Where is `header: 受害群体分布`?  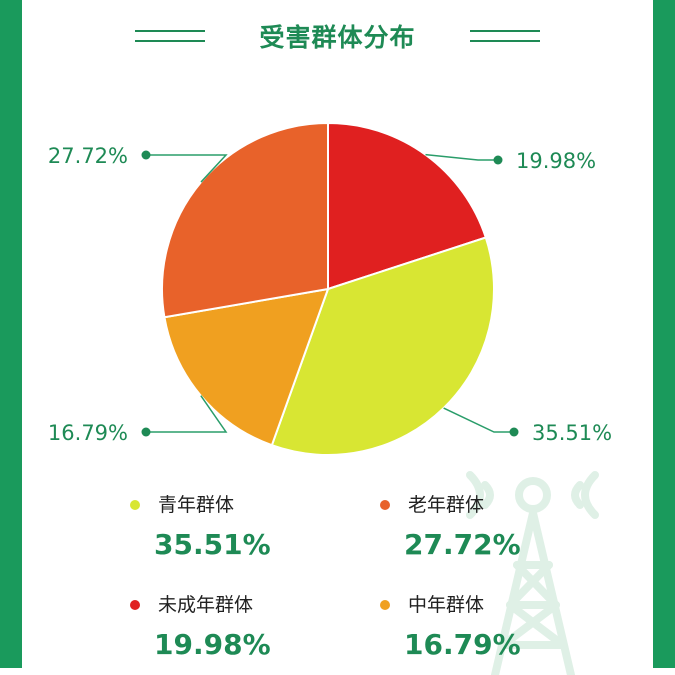
header: 受害群体分布 is located at coordinates (337, 36).